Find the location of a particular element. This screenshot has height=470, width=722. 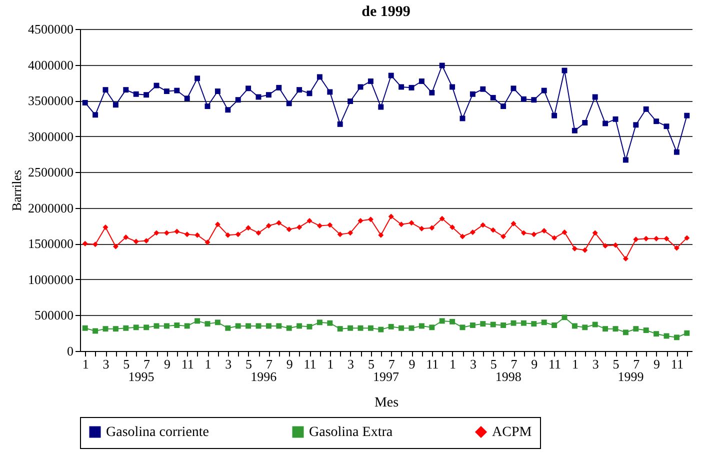

y-tick-label: 500000 is located at coordinates (54, 315).